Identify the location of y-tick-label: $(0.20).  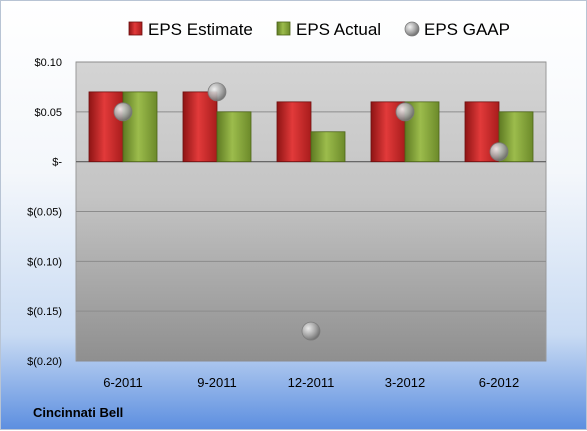
(44, 362).